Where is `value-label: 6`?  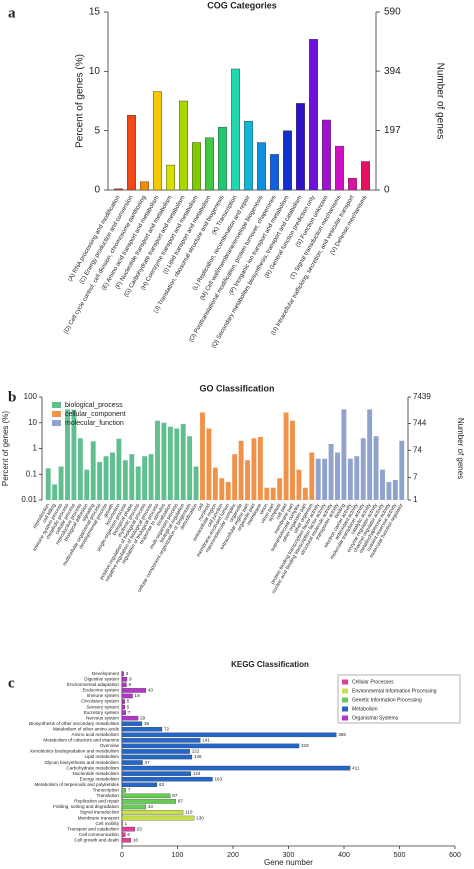 value-label: 6 is located at coordinates (128, 834).